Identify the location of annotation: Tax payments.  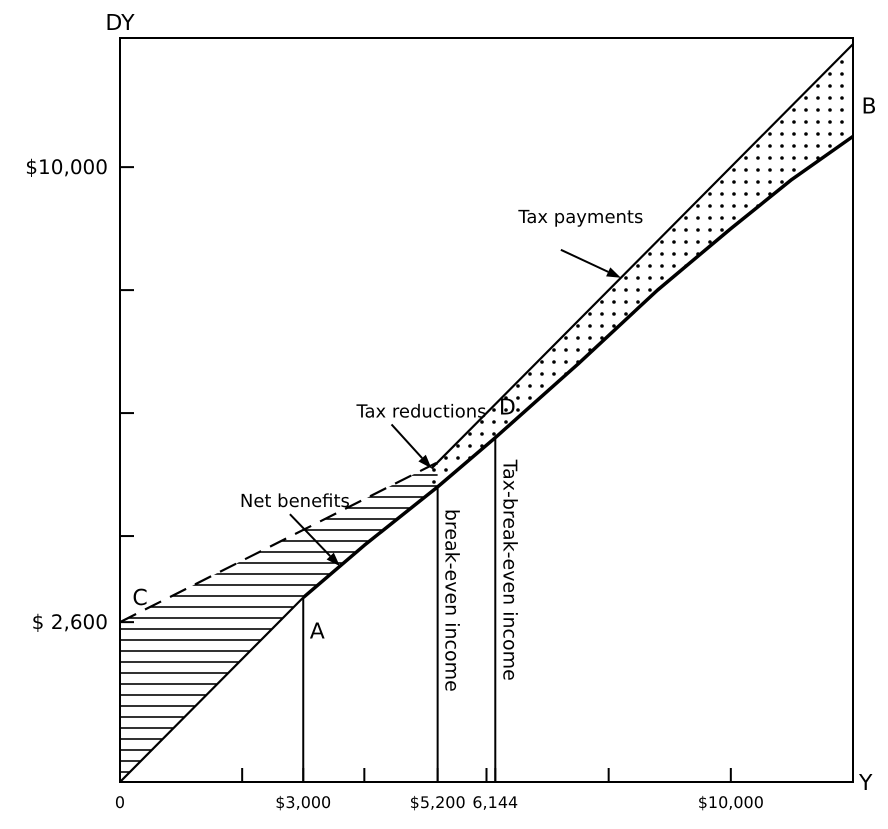
(580, 217).